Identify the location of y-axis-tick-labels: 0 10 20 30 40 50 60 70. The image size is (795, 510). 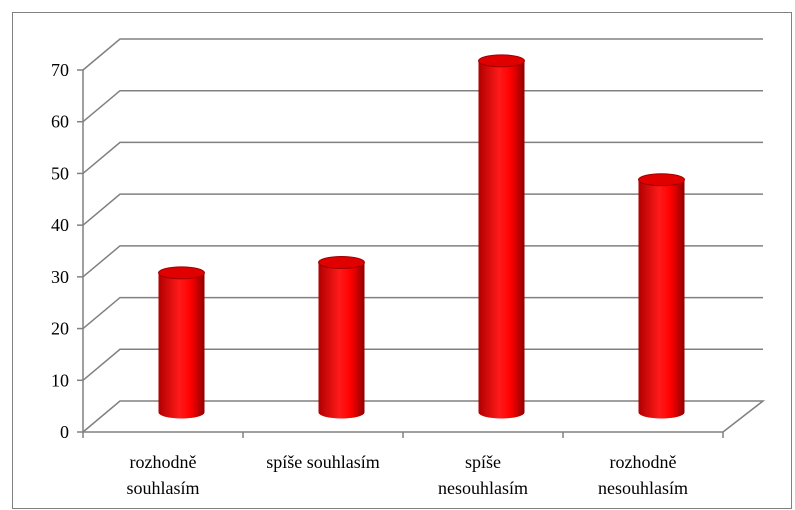
(60, 251).